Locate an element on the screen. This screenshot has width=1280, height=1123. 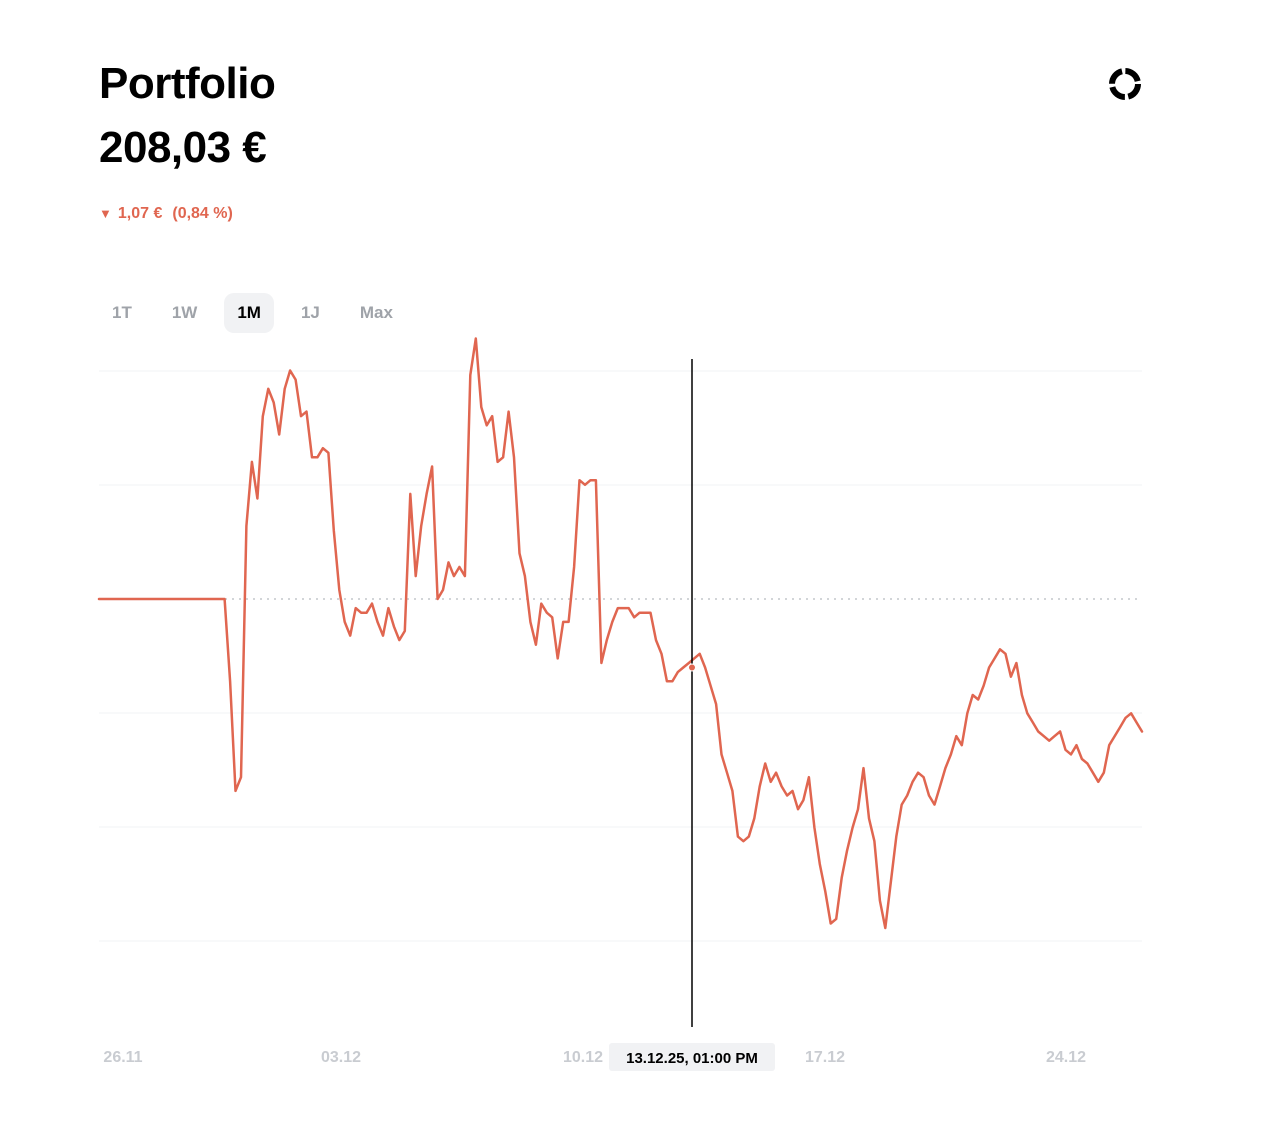
tab-1w: 1W is located at coordinates (184, 312).